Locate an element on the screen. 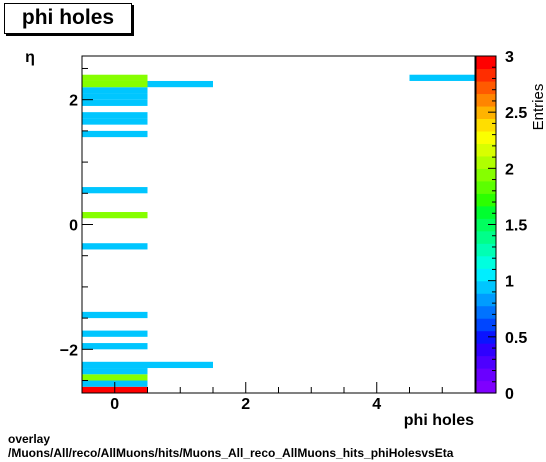 This screenshot has width=546, height=462. footer-line-1: overlay is located at coordinates (29, 439).